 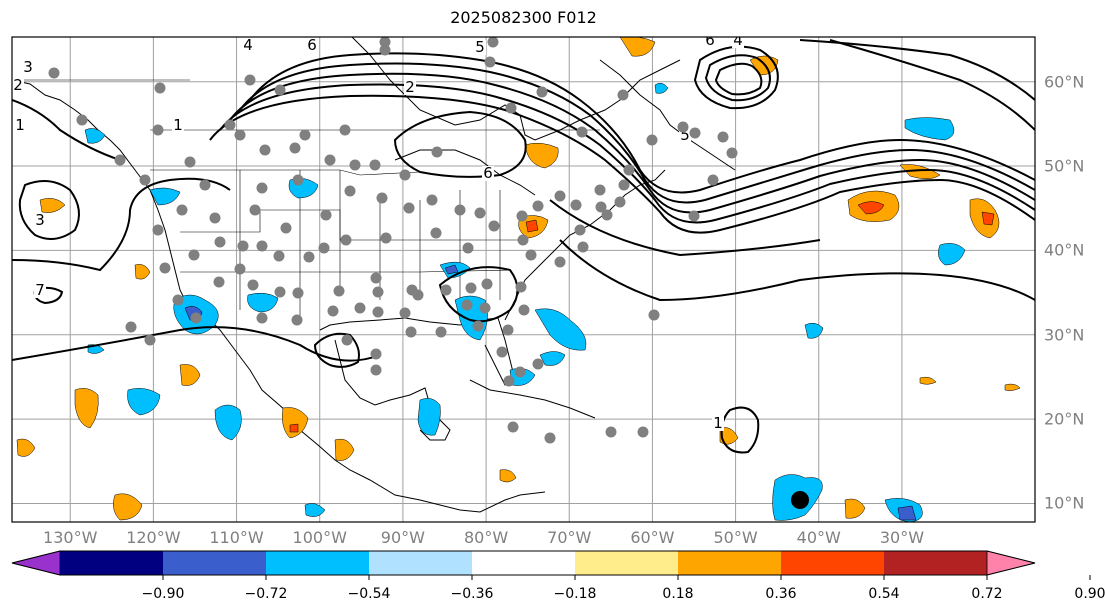 What do you see at coordinates (1064, 503) in the screenshot?
I see `latitude-label: 10°N` at bounding box center [1064, 503].